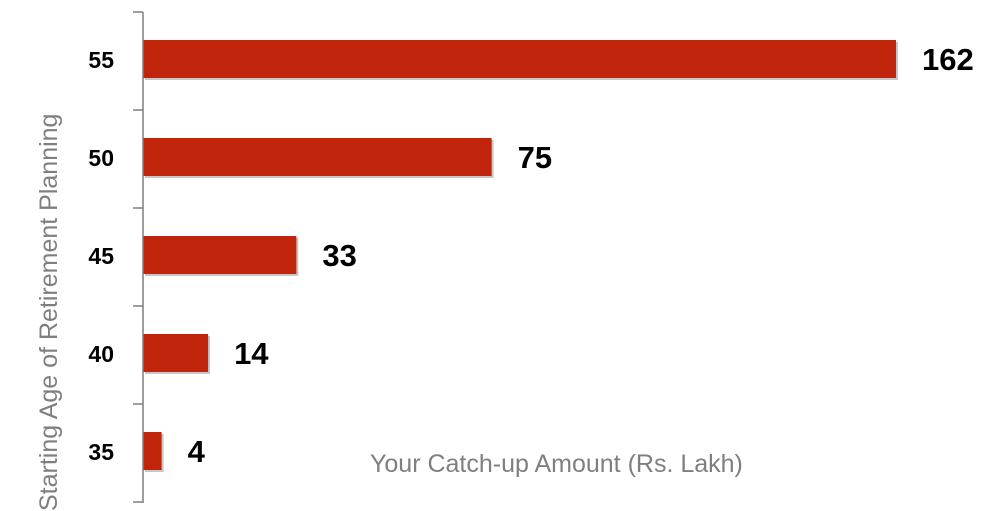 This screenshot has width=988, height=511. Describe the element at coordinates (49, 312) in the screenshot. I see `y-axis-title: Starting Age of Retirement Planning` at that location.